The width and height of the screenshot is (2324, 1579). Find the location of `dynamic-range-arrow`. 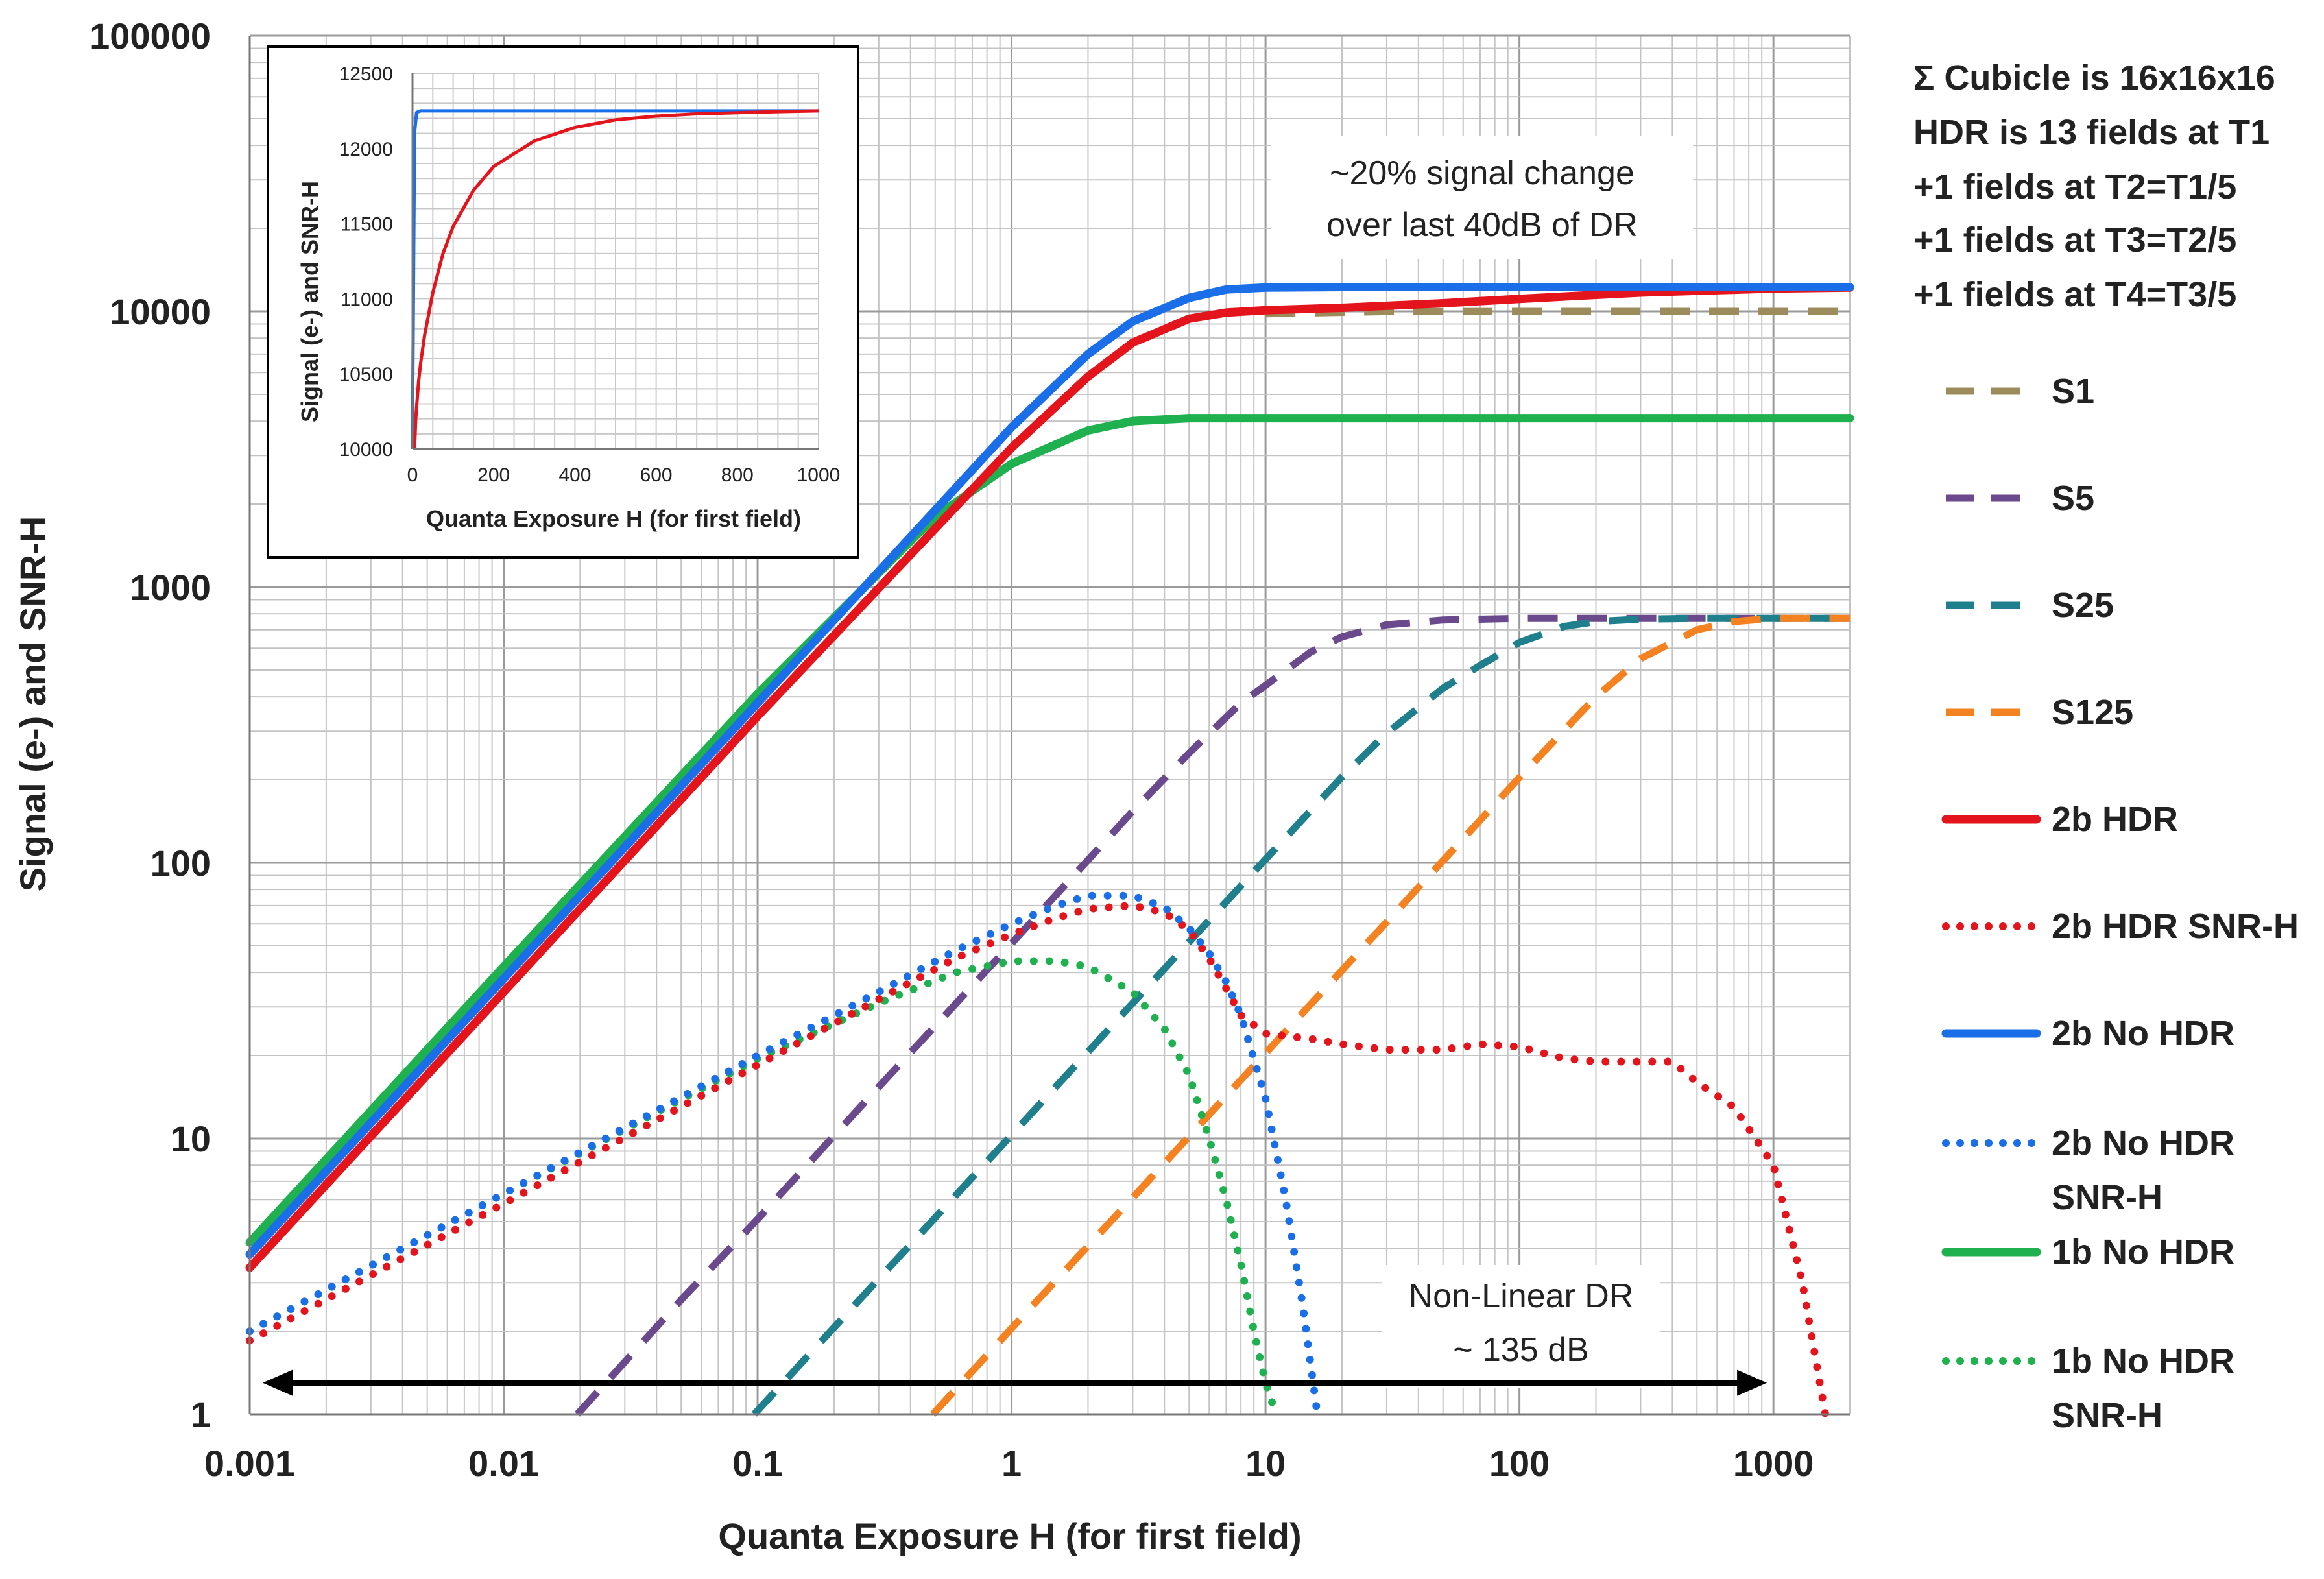

dynamic-range-arrow is located at coordinates (1015, 1382).